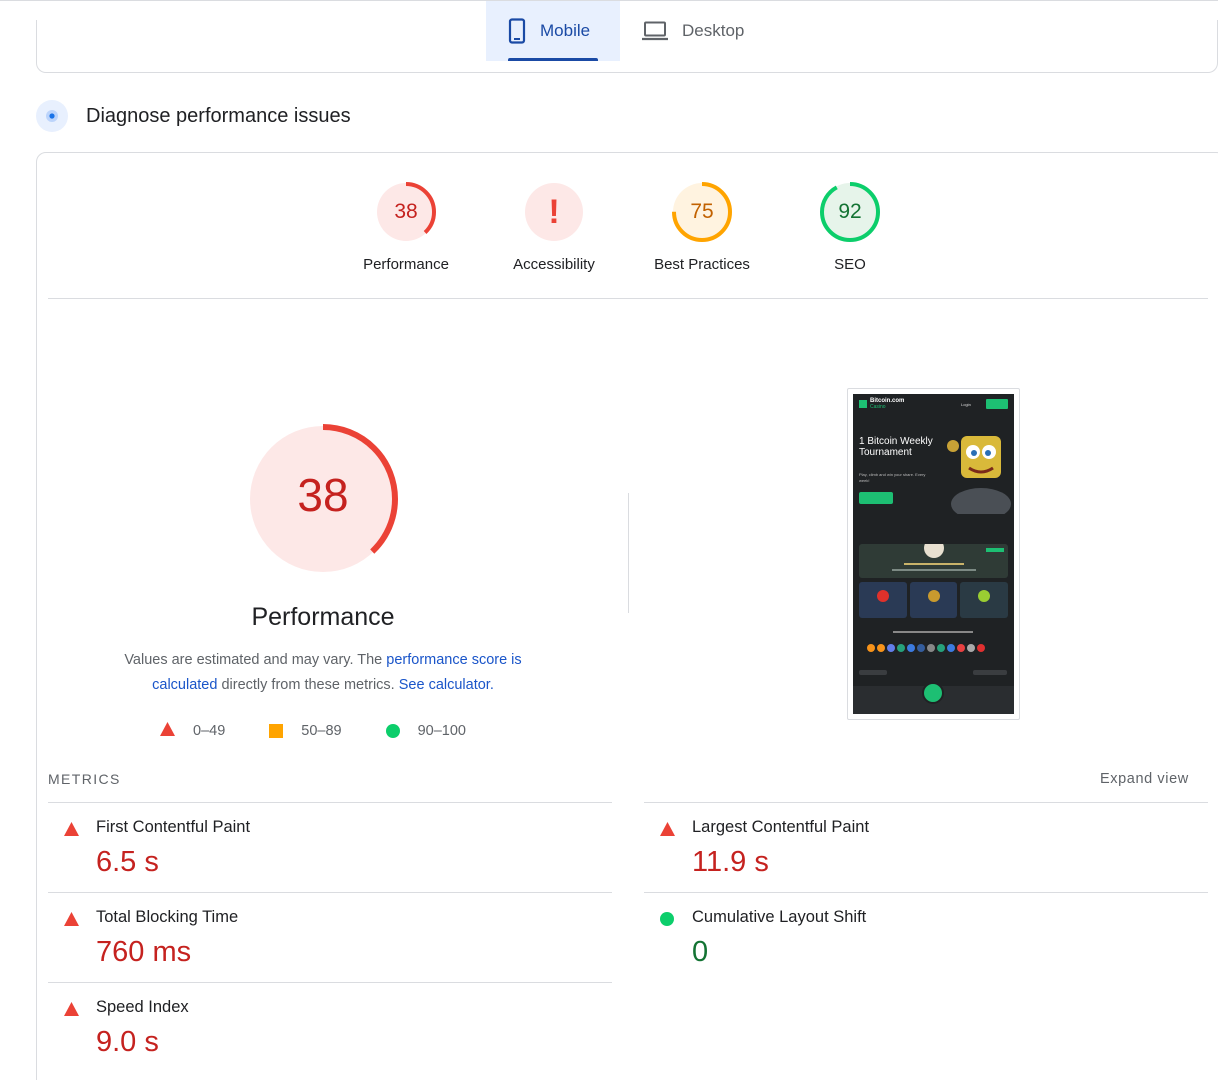 The height and width of the screenshot is (1080, 1218). I want to click on metric-name: First Contentful Paint, so click(173, 827).